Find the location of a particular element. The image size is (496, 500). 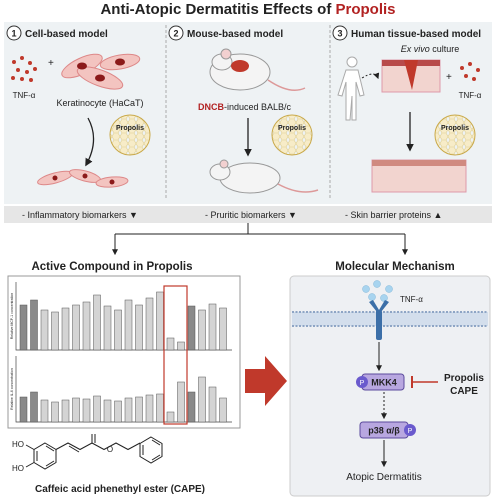

plus: + is located at coordinates (449, 77).